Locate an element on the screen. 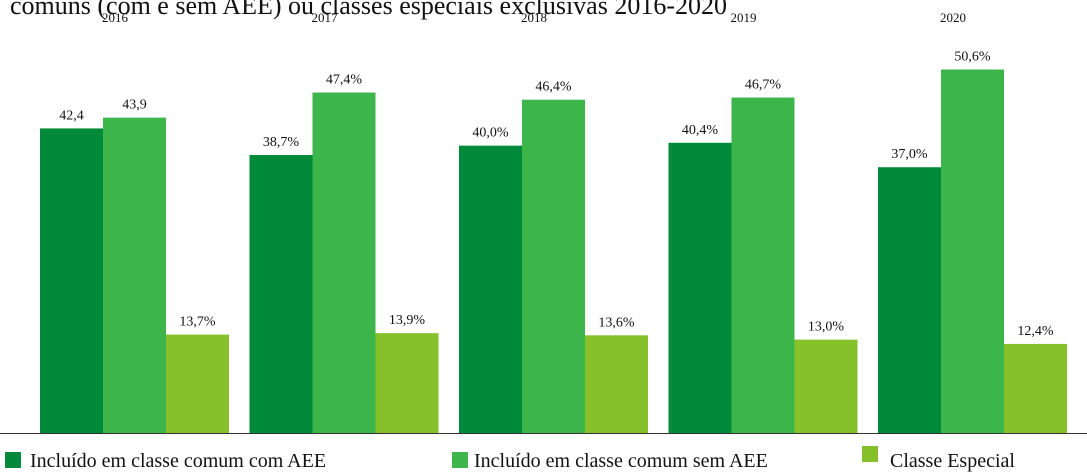 This screenshot has width=1087, height=474. value-label: 13,9% is located at coordinates (407, 320).